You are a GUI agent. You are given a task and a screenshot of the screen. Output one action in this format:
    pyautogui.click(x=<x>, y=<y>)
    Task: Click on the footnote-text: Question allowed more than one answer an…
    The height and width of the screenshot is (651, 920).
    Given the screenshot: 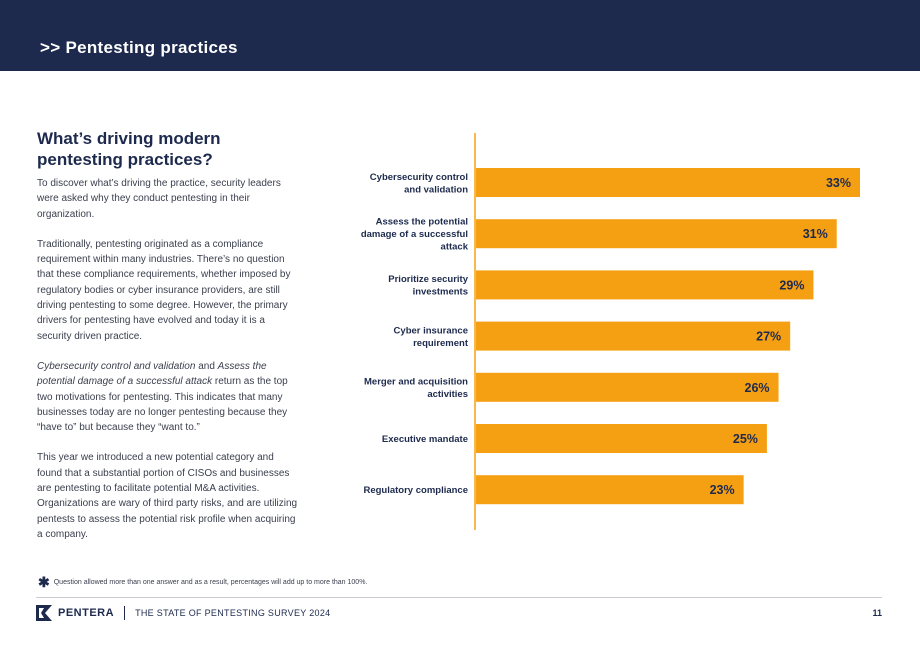 What is the action you would take?
    pyautogui.click(x=210, y=582)
    